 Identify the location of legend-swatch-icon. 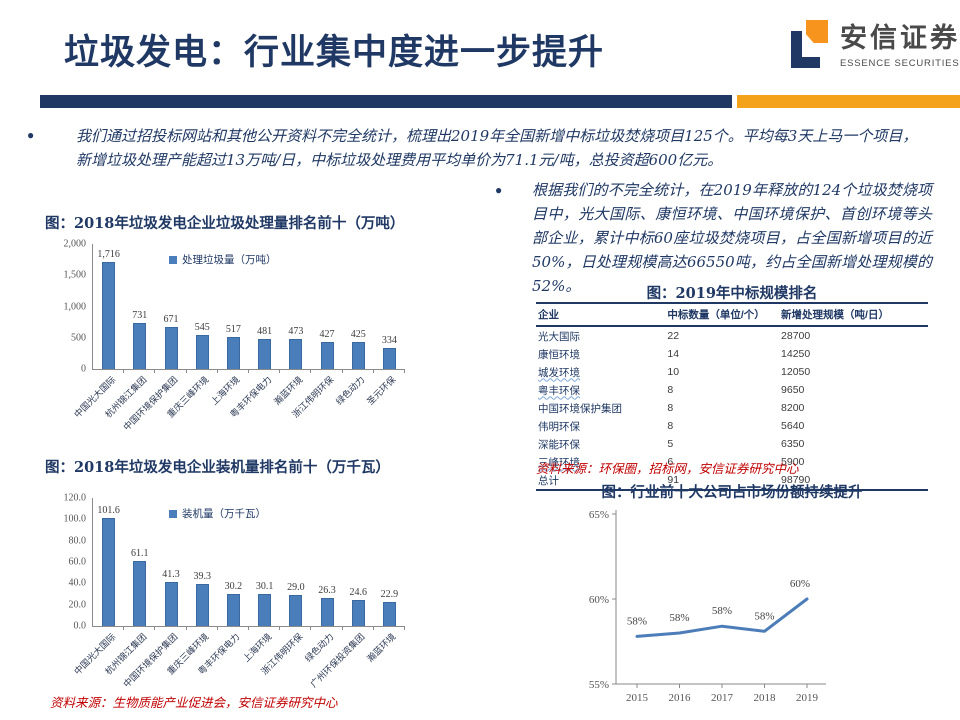
(173, 513).